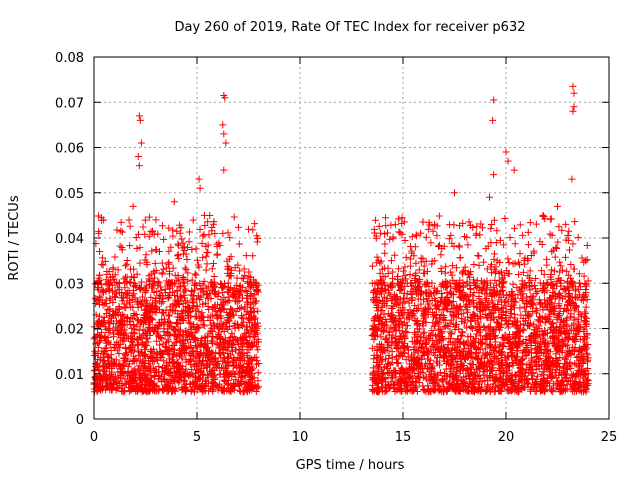 Image resolution: width=640 pixels, height=480 pixels. I want to click on x-tick-label: 15, so click(403, 437).